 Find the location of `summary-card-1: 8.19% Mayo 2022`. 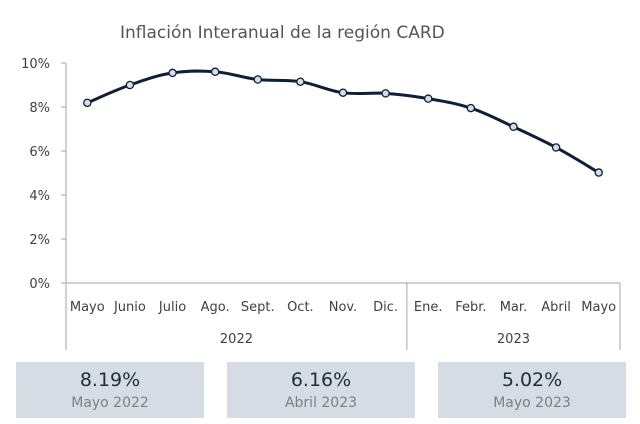

summary-card-1: 8.19% Mayo 2022 is located at coordinates (110, 390).